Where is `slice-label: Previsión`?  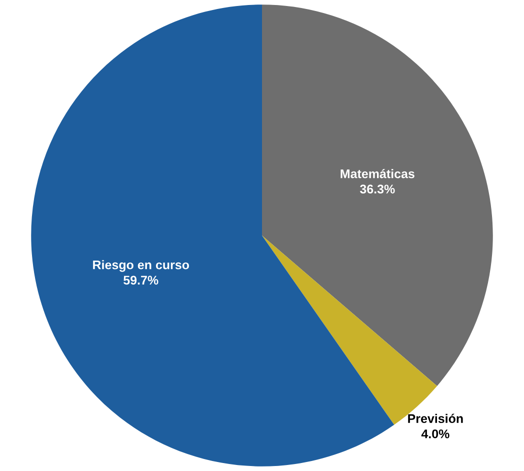
slice-label: Previsión is located at coordinates (435, 419).